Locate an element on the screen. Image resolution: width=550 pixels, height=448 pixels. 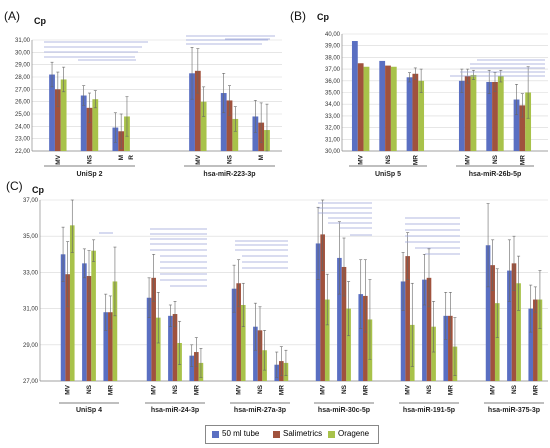
legend-swatch-salimetrics is located at coordinates (276, 434).